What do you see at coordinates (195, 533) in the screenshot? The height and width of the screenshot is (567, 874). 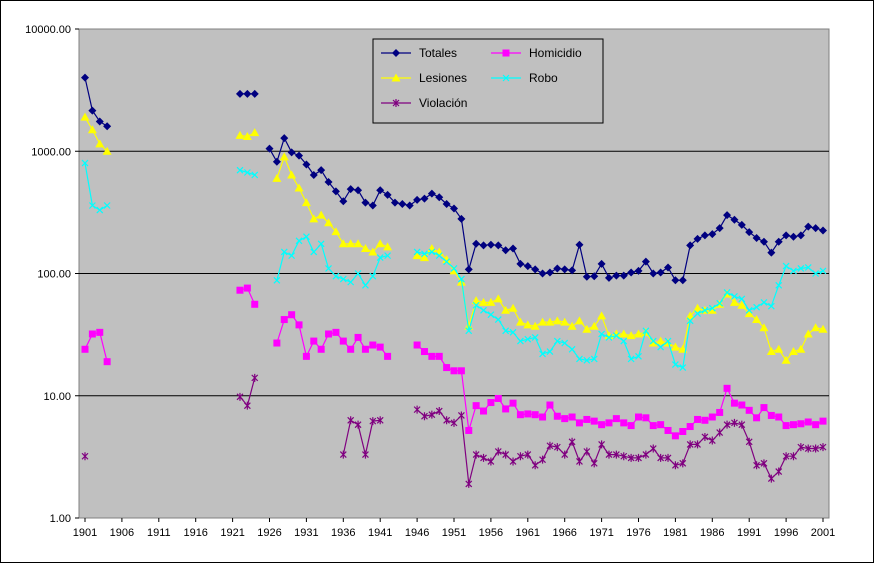 I see `x-tick-label: 1916` at bounding box center [195, 533].